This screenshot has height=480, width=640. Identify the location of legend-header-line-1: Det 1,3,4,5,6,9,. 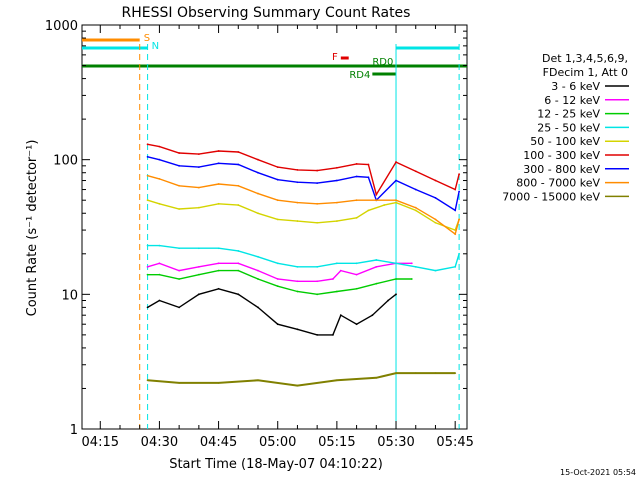
(585, 58).